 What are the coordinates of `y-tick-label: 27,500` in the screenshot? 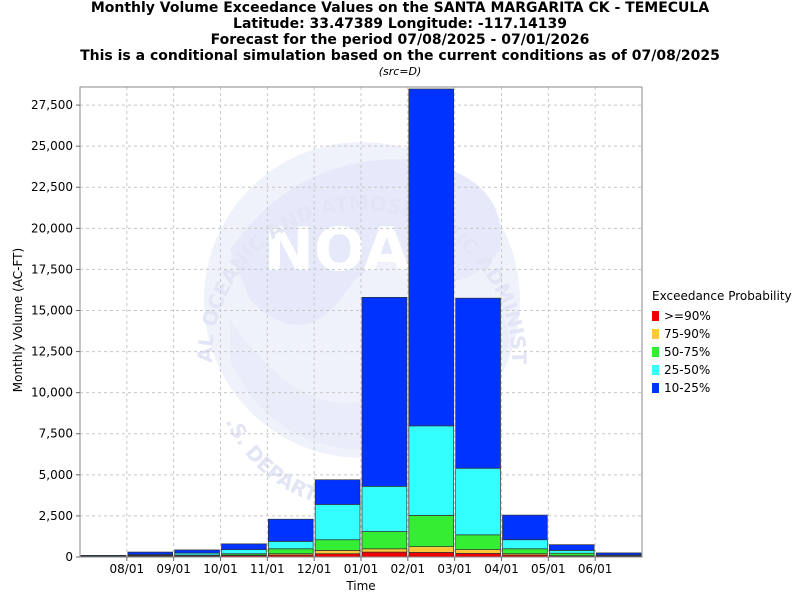 It's located at (52, 105).